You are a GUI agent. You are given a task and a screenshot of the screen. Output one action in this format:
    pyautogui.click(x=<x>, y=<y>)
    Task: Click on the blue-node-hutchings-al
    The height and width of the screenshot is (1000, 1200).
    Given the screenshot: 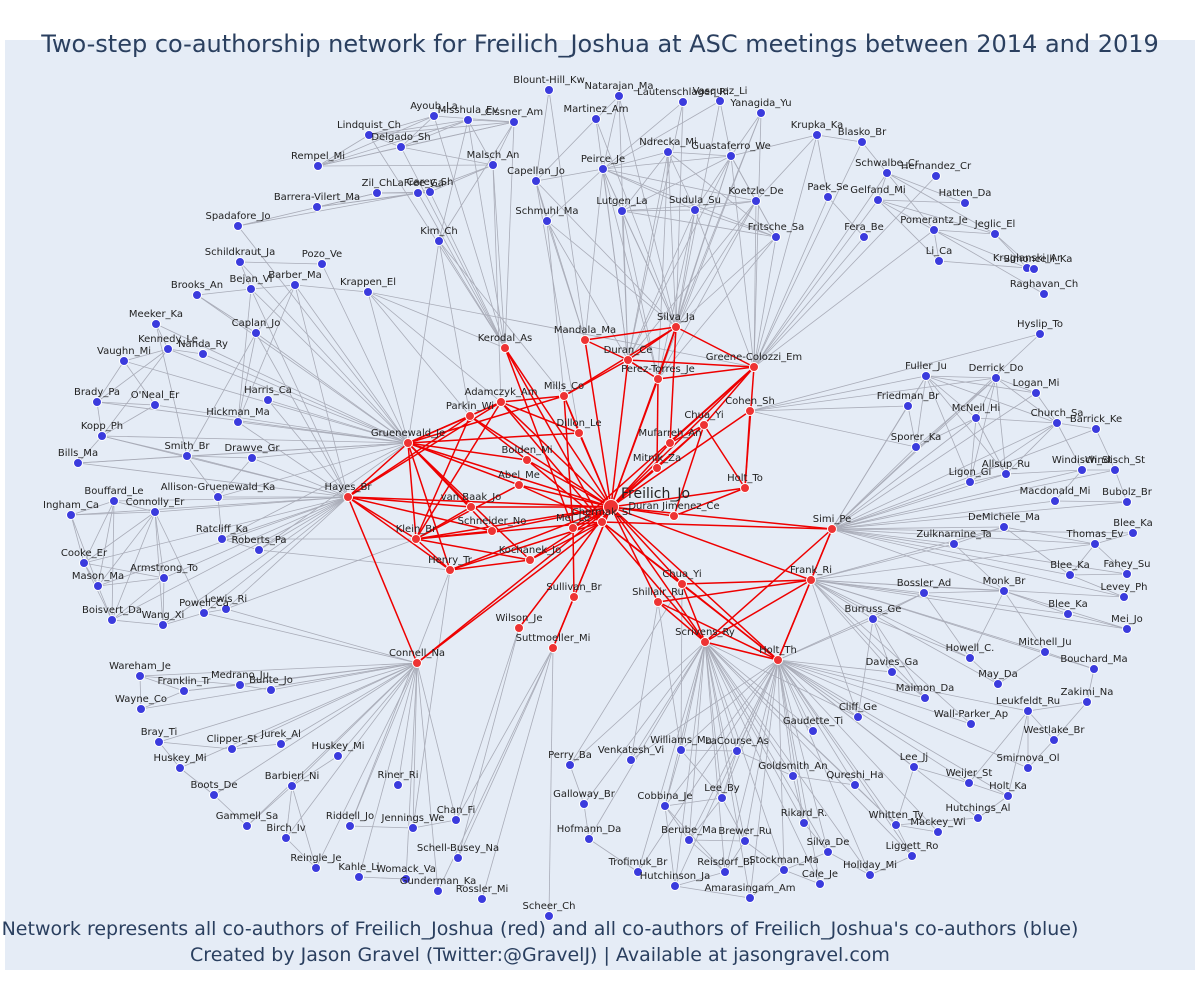 What is the action you would take?
    pyautogui.click(x=978, y=818)
    